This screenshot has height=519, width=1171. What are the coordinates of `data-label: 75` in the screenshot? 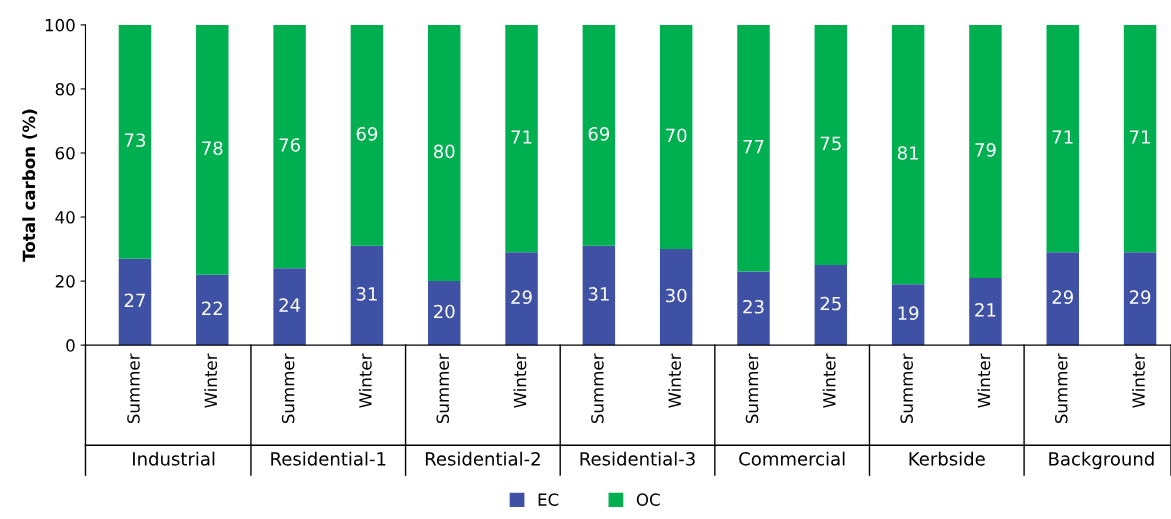 It's located at (830, 143).